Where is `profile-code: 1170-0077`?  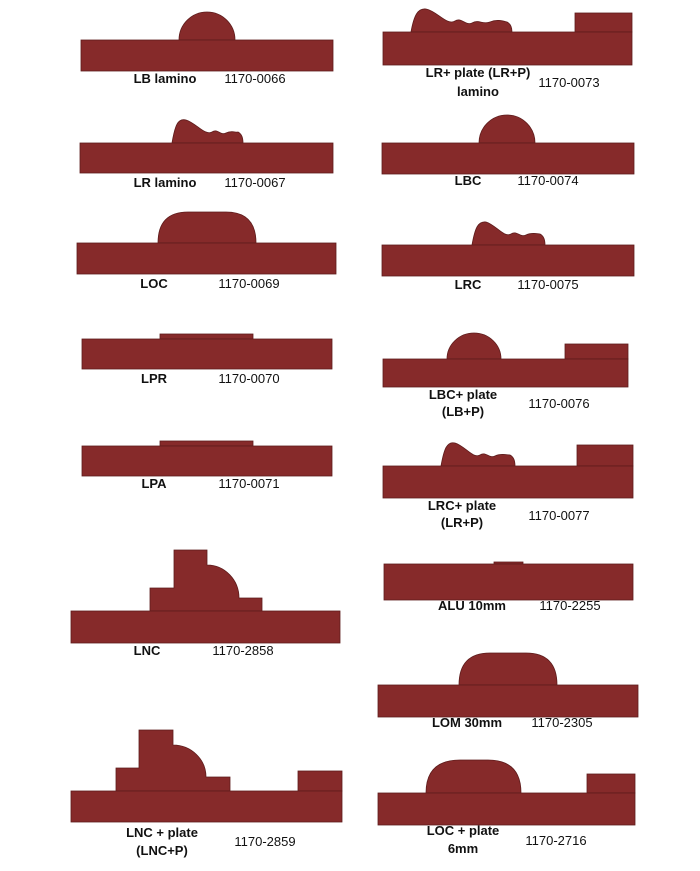
profile-code: 1170-0077 is located at coordinates (558, 515).